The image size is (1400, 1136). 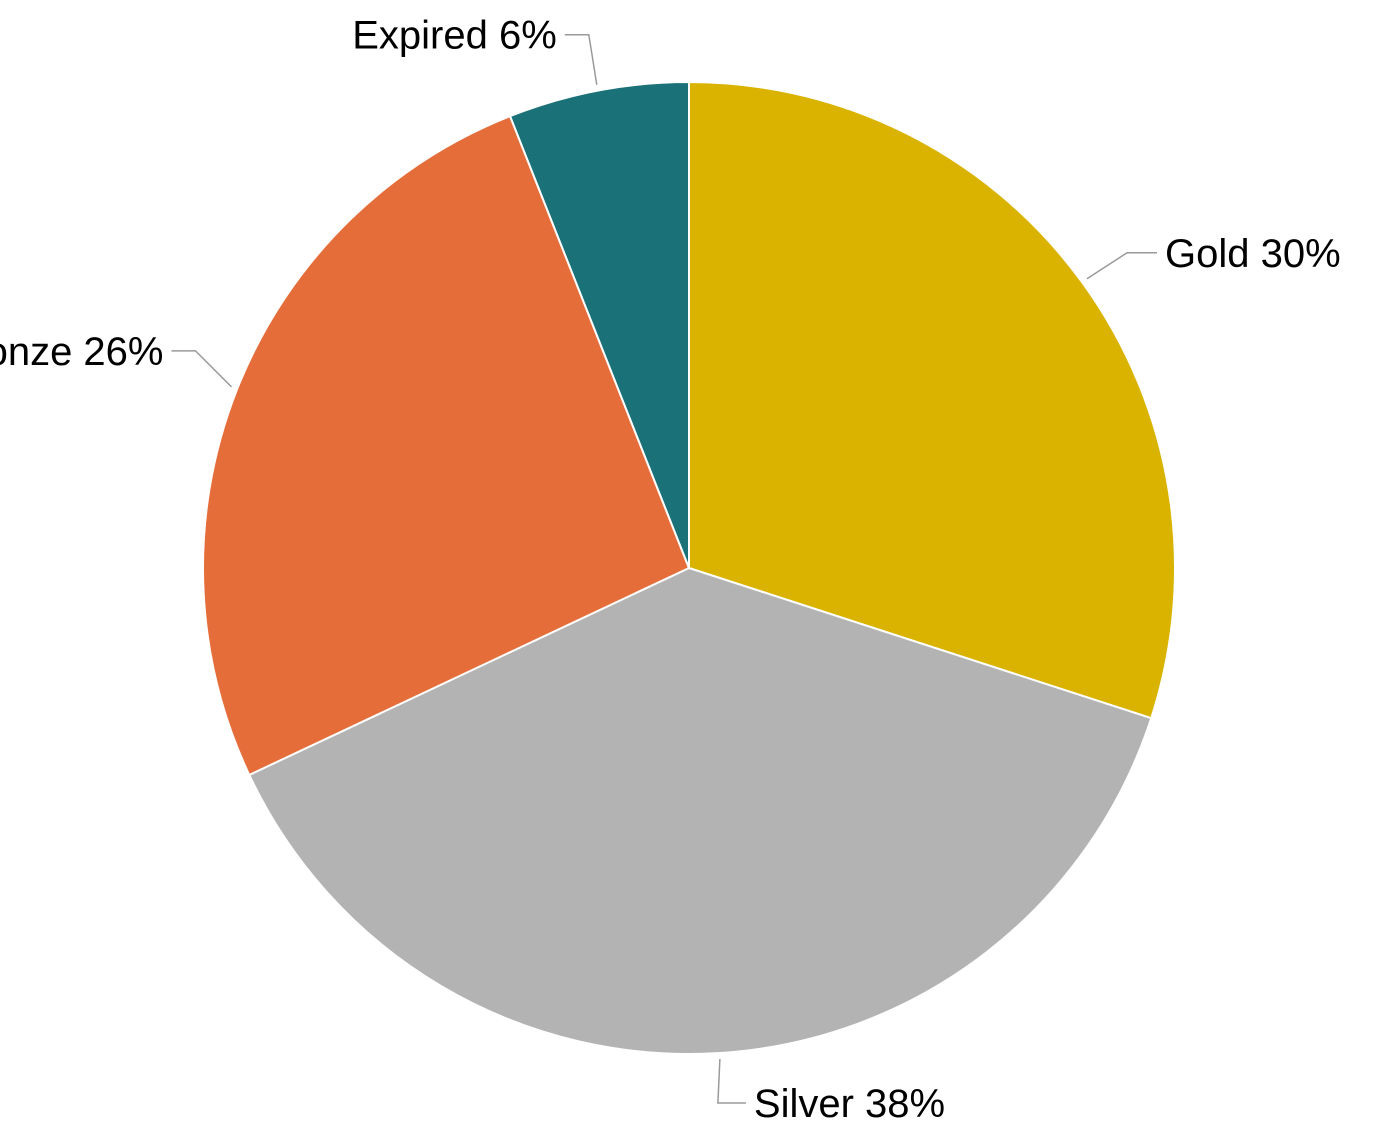 What do you see at coordinates (82, 352) in the screenshot?
I see `data-label-bronze: Bronze 26%` at bounding box center [82, 352].